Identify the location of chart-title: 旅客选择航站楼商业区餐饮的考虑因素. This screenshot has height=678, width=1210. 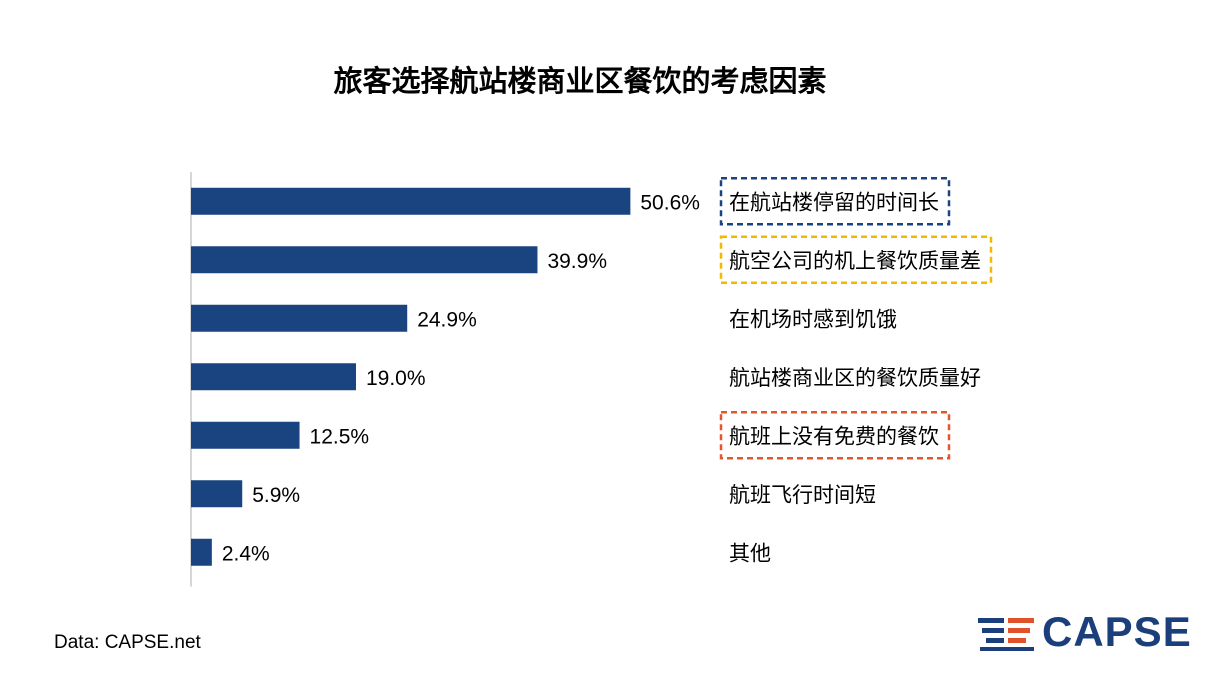
(580, 81).